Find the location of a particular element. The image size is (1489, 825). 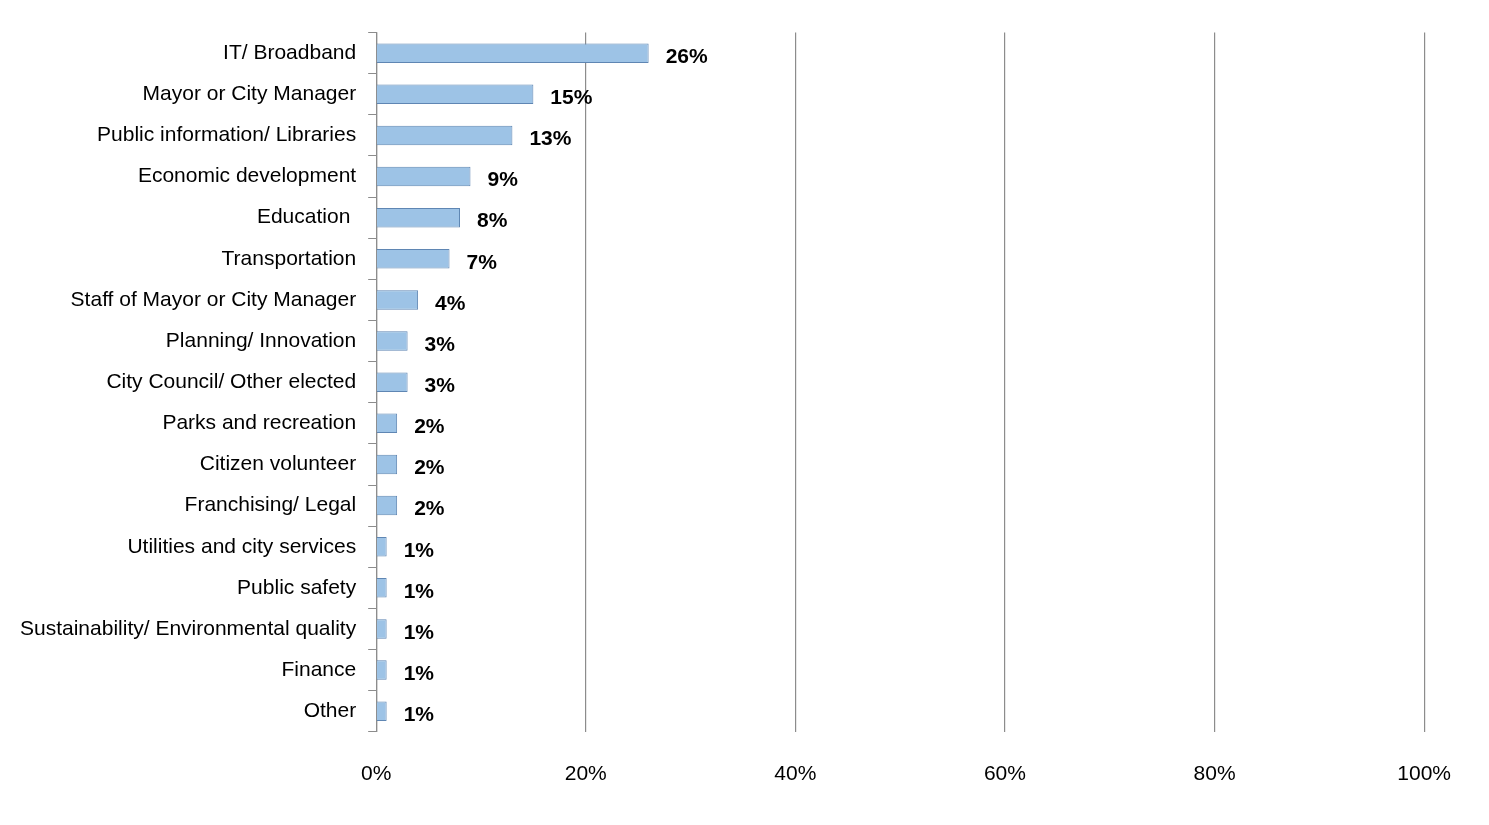

data-label: 8% is located at coordinates (492, 220).